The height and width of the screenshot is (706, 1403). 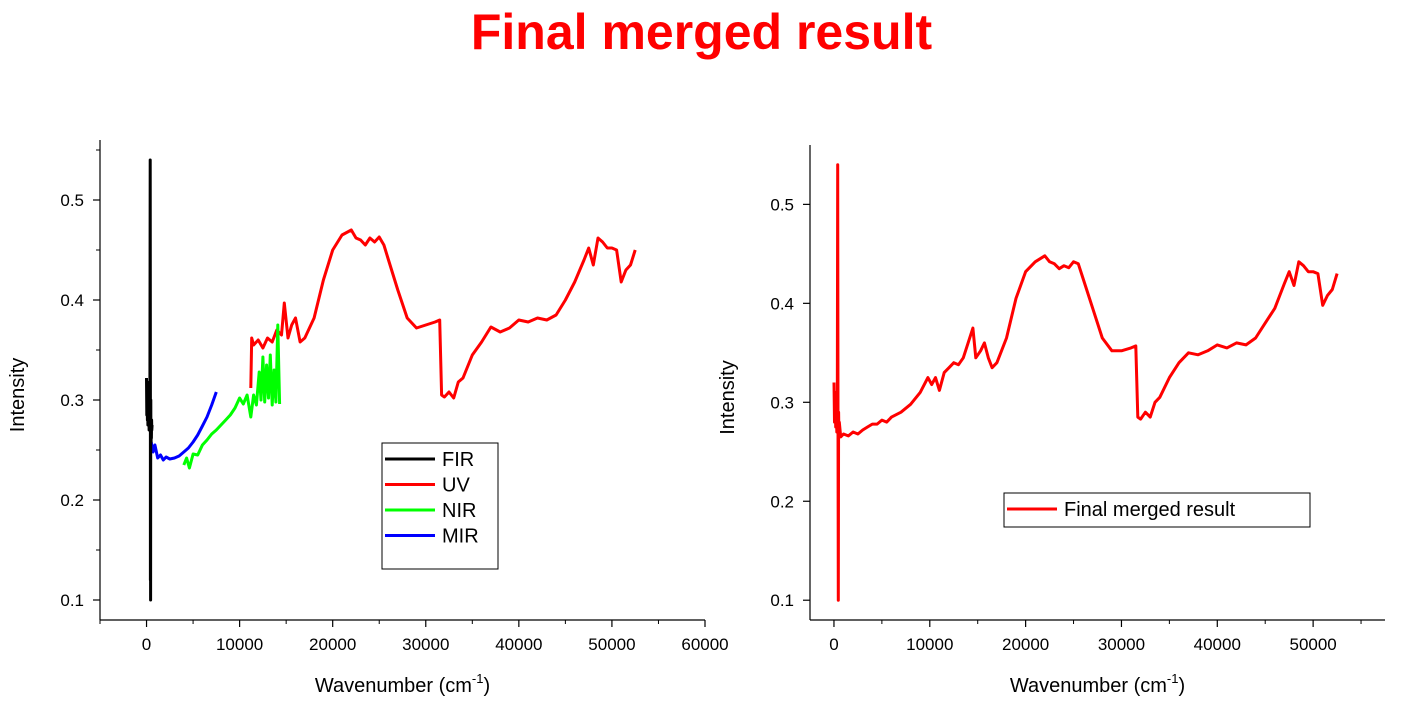 I want to click on series-line-nir, so click(x=232, y=396).